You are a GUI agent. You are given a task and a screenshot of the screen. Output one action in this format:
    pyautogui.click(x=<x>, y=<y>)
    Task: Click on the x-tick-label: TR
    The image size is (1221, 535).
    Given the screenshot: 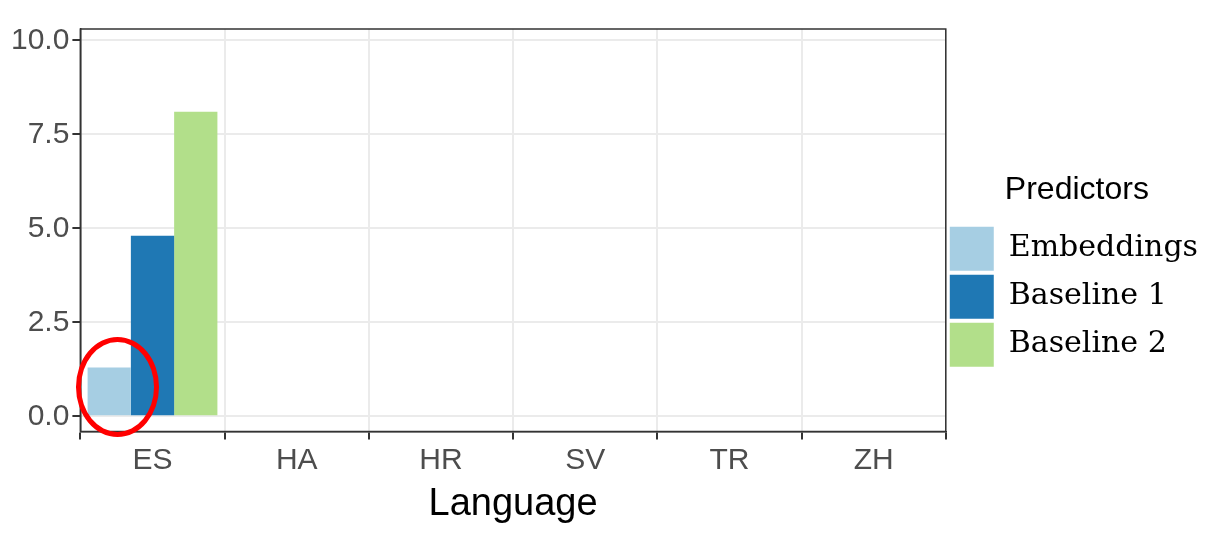 What is the action you would take?
    pyautogui.click(x=729, y=458)
    